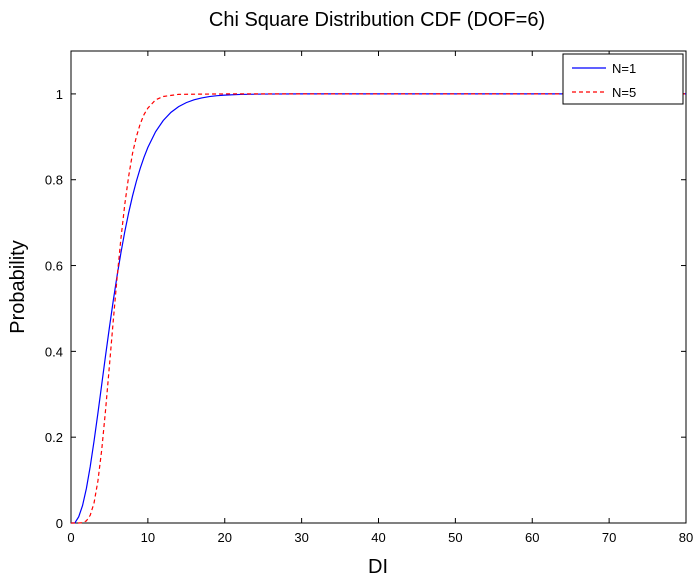 The width and height of the screenshot is (700, 582). I want to click on x-tick-label: 10, so click(148, 537).